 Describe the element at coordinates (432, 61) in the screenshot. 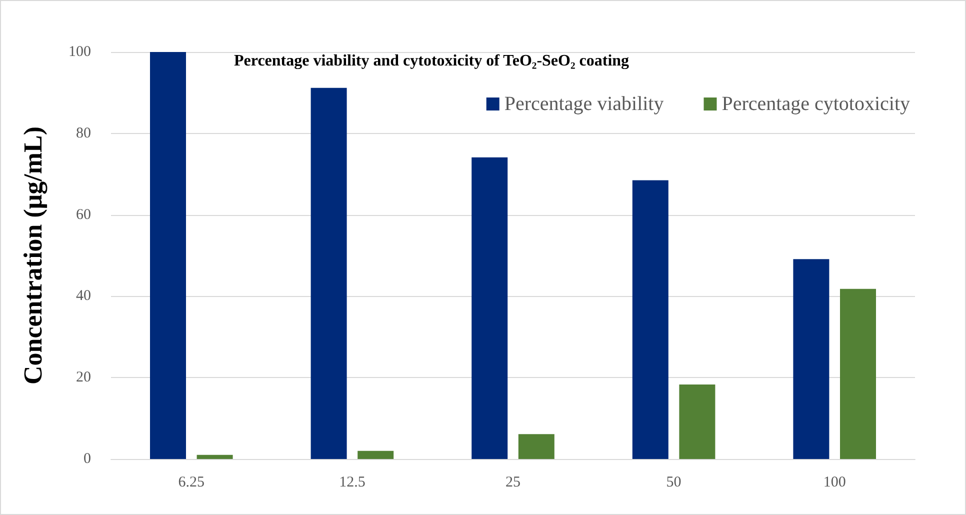

I see `chart-title: Percentage viability and cytotoxicity of TeO₂-SeO₂ coating` at that location.